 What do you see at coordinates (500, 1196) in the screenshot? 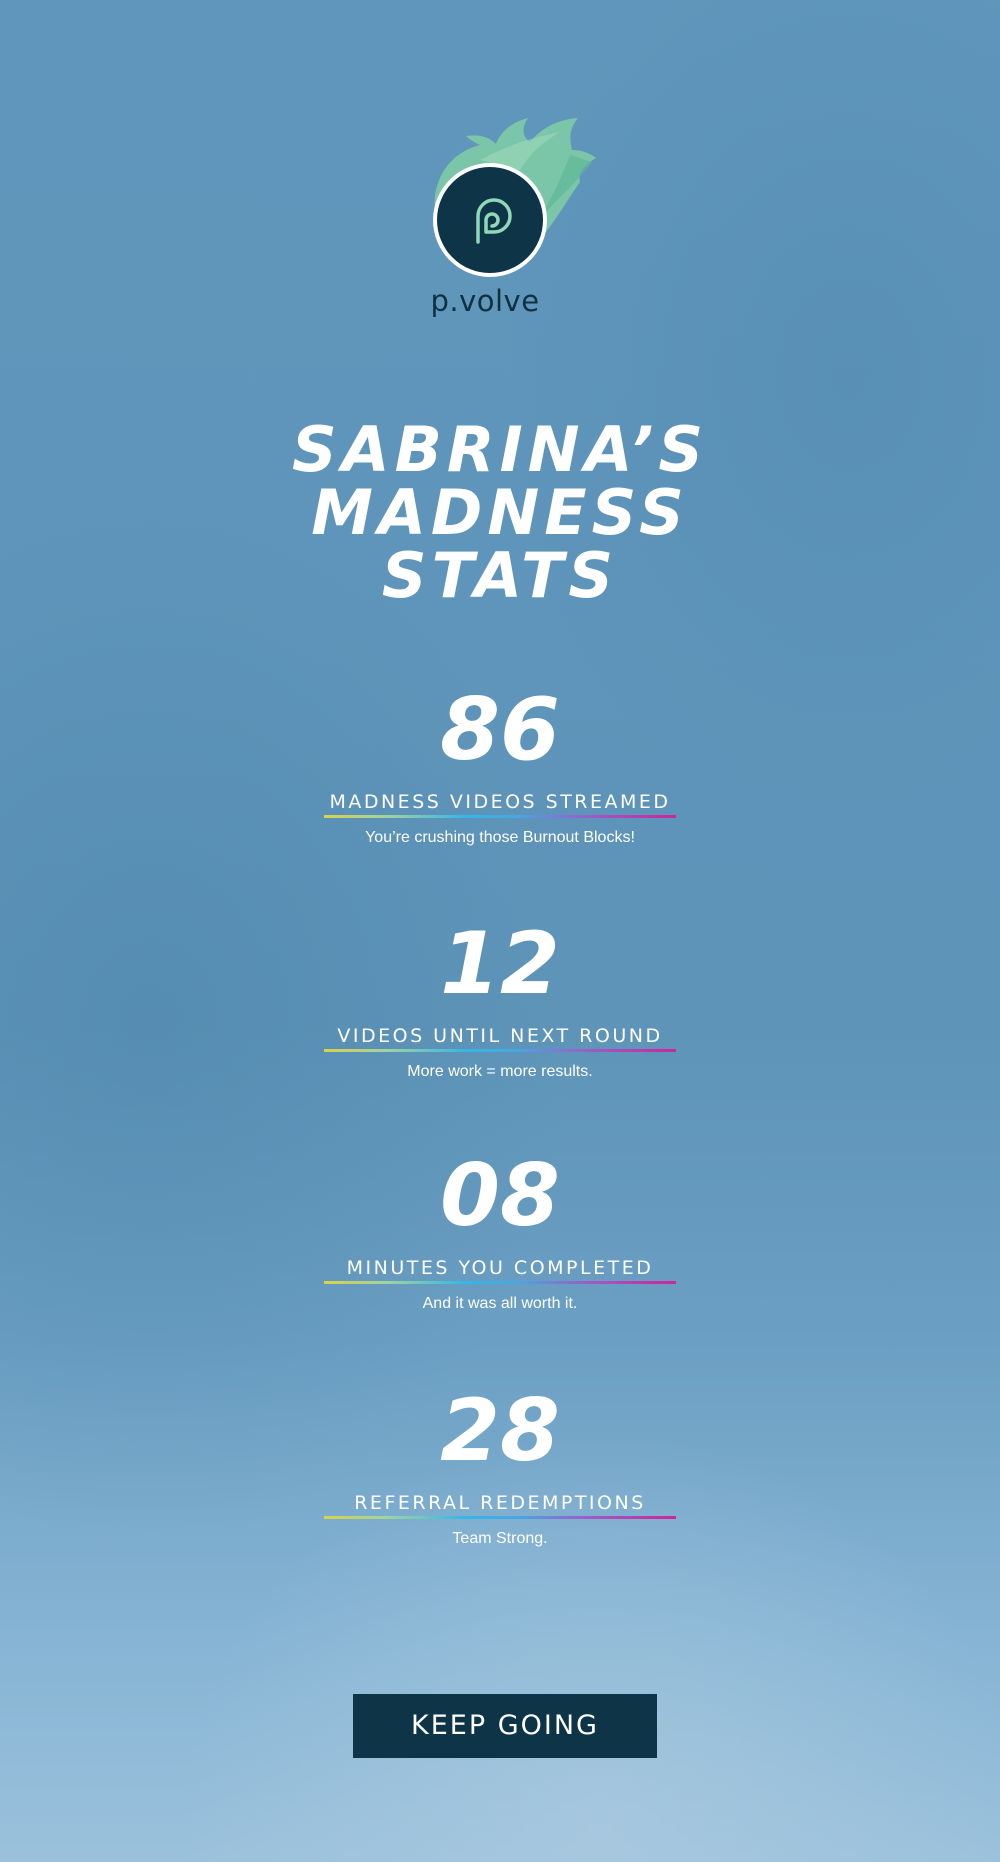
I see `stat-value: 08` at bounding box center [500, 1196].